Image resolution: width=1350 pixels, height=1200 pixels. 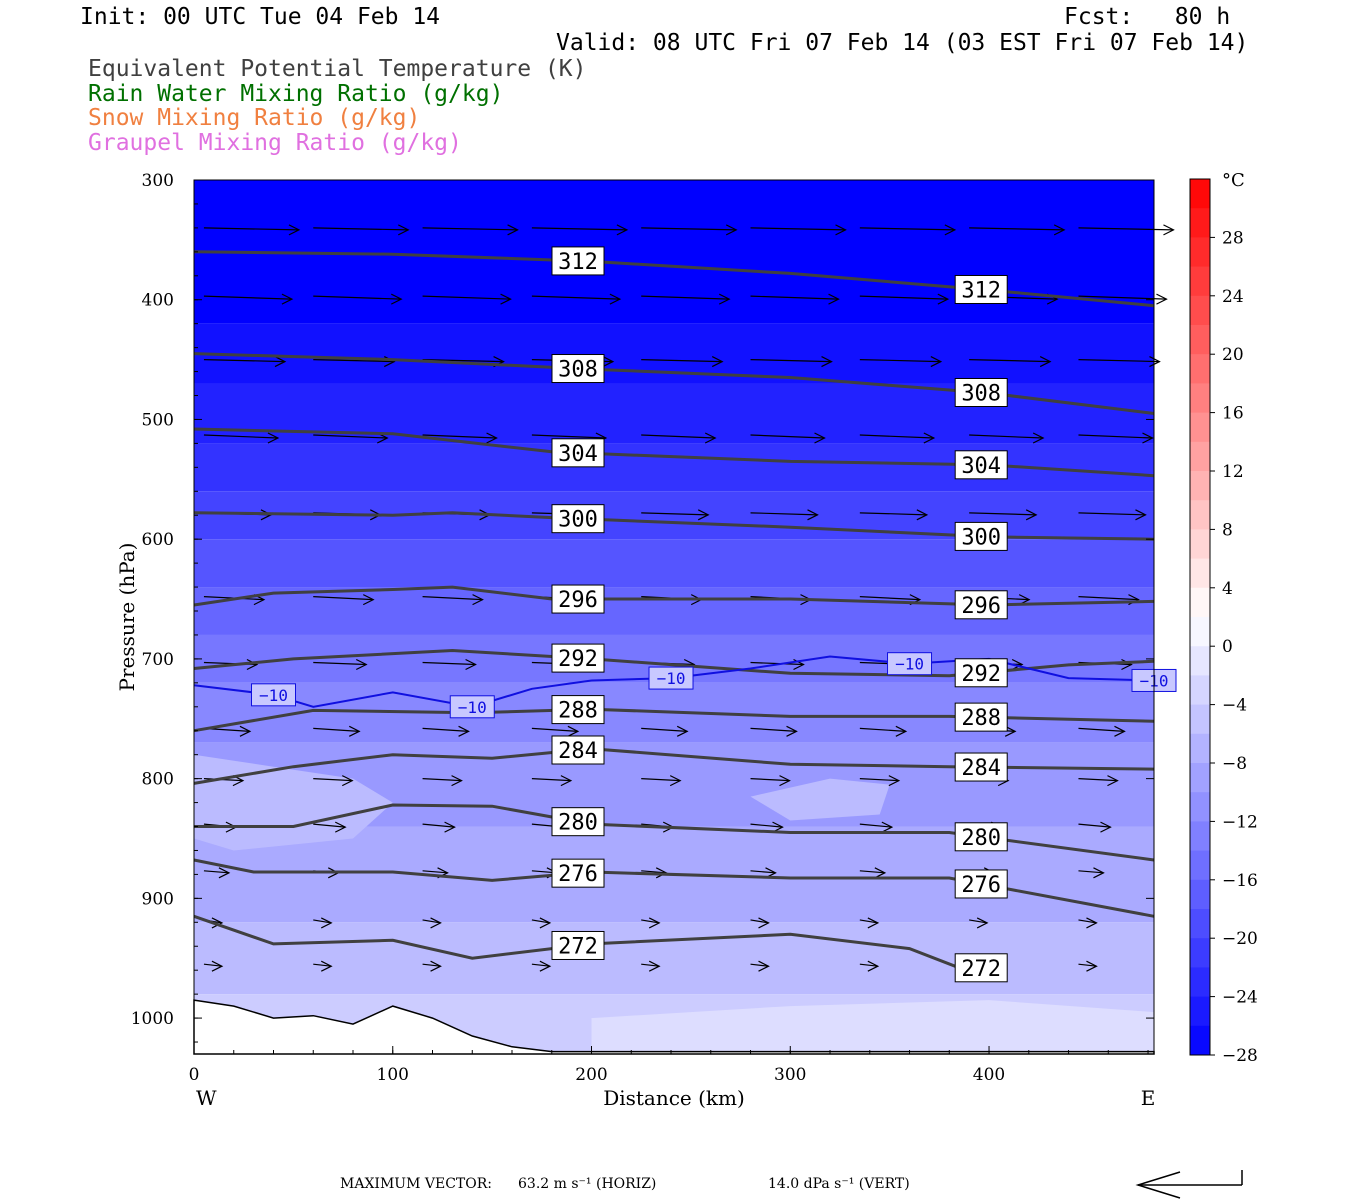 What do you see at coordinates (1240, 881) in the screenshot?
I see `colorbar-tick-label: −16` at bounding box center [1240, 881].